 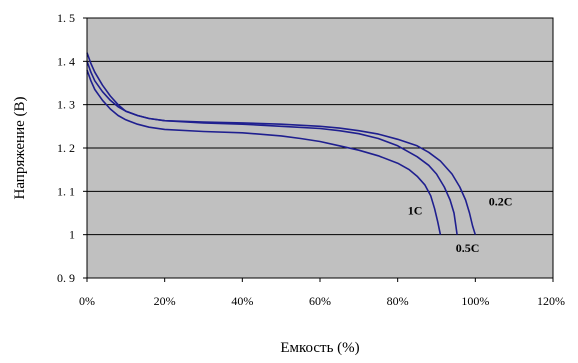 What do you see at coordinates (322, 293) in the screenshot?
I see `x-axis-ticks: 0% 20% 40% 60% 80% 100% 120%` at bounding box center [322, 293].